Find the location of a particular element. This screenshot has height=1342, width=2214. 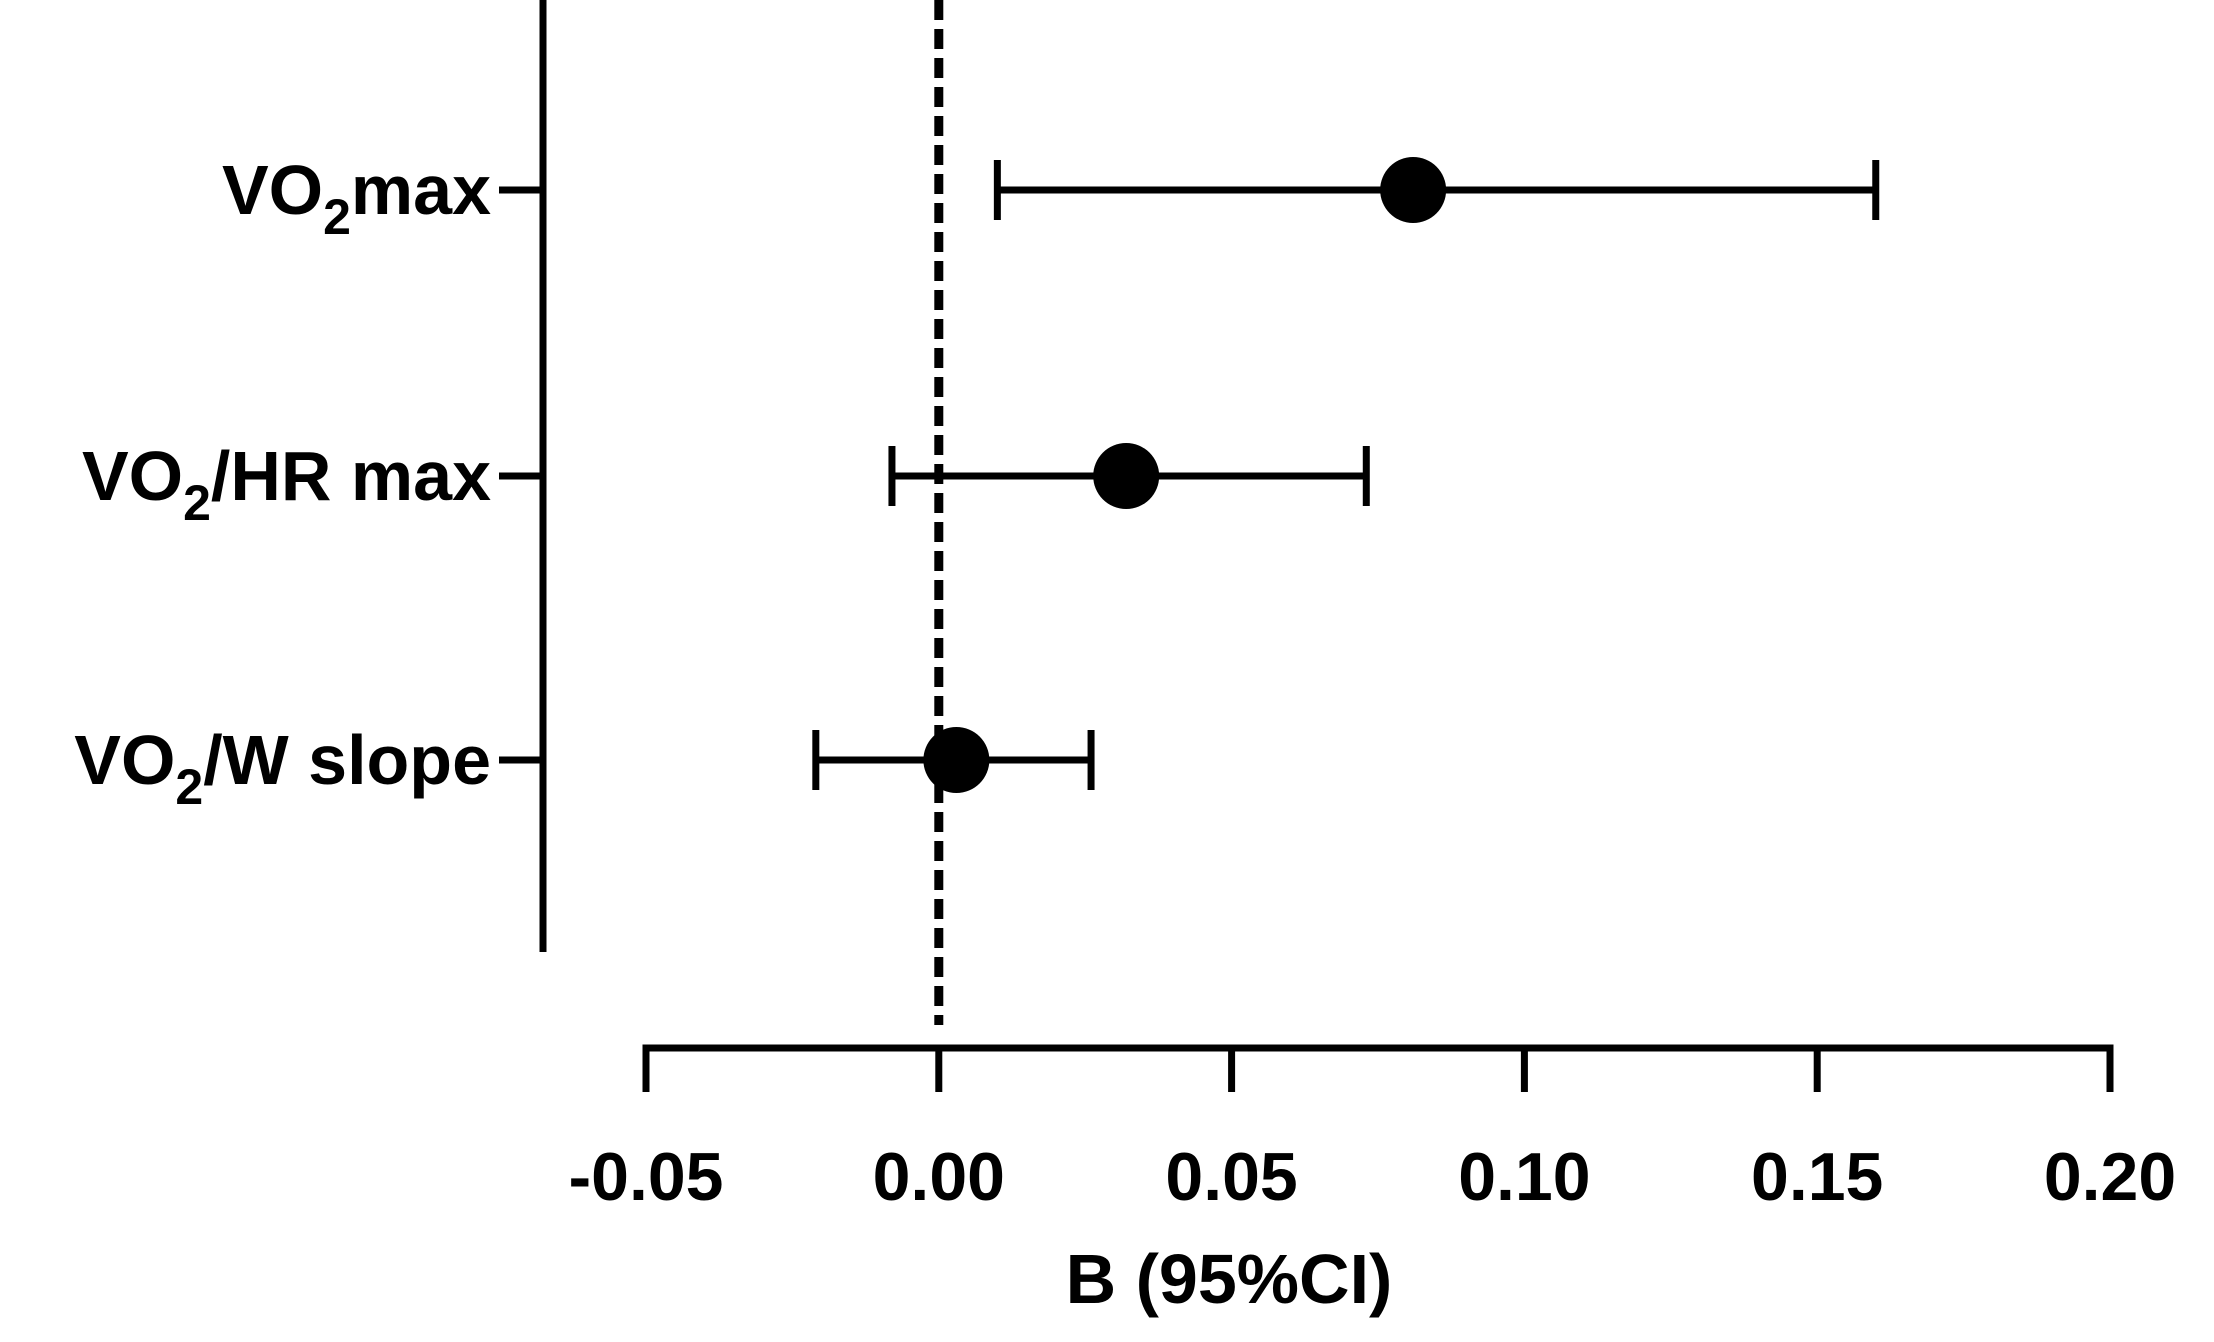

y-tick-label: VO2max is located at coordinates (356, 198).